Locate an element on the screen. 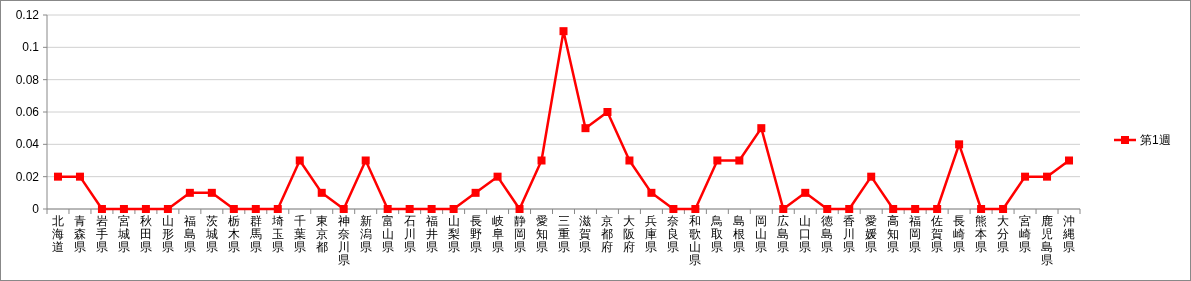 Image resolution: width=1191 pixels, height=281 pixels. x-tick-label: 福島県 is located at coordinates (189, 234).